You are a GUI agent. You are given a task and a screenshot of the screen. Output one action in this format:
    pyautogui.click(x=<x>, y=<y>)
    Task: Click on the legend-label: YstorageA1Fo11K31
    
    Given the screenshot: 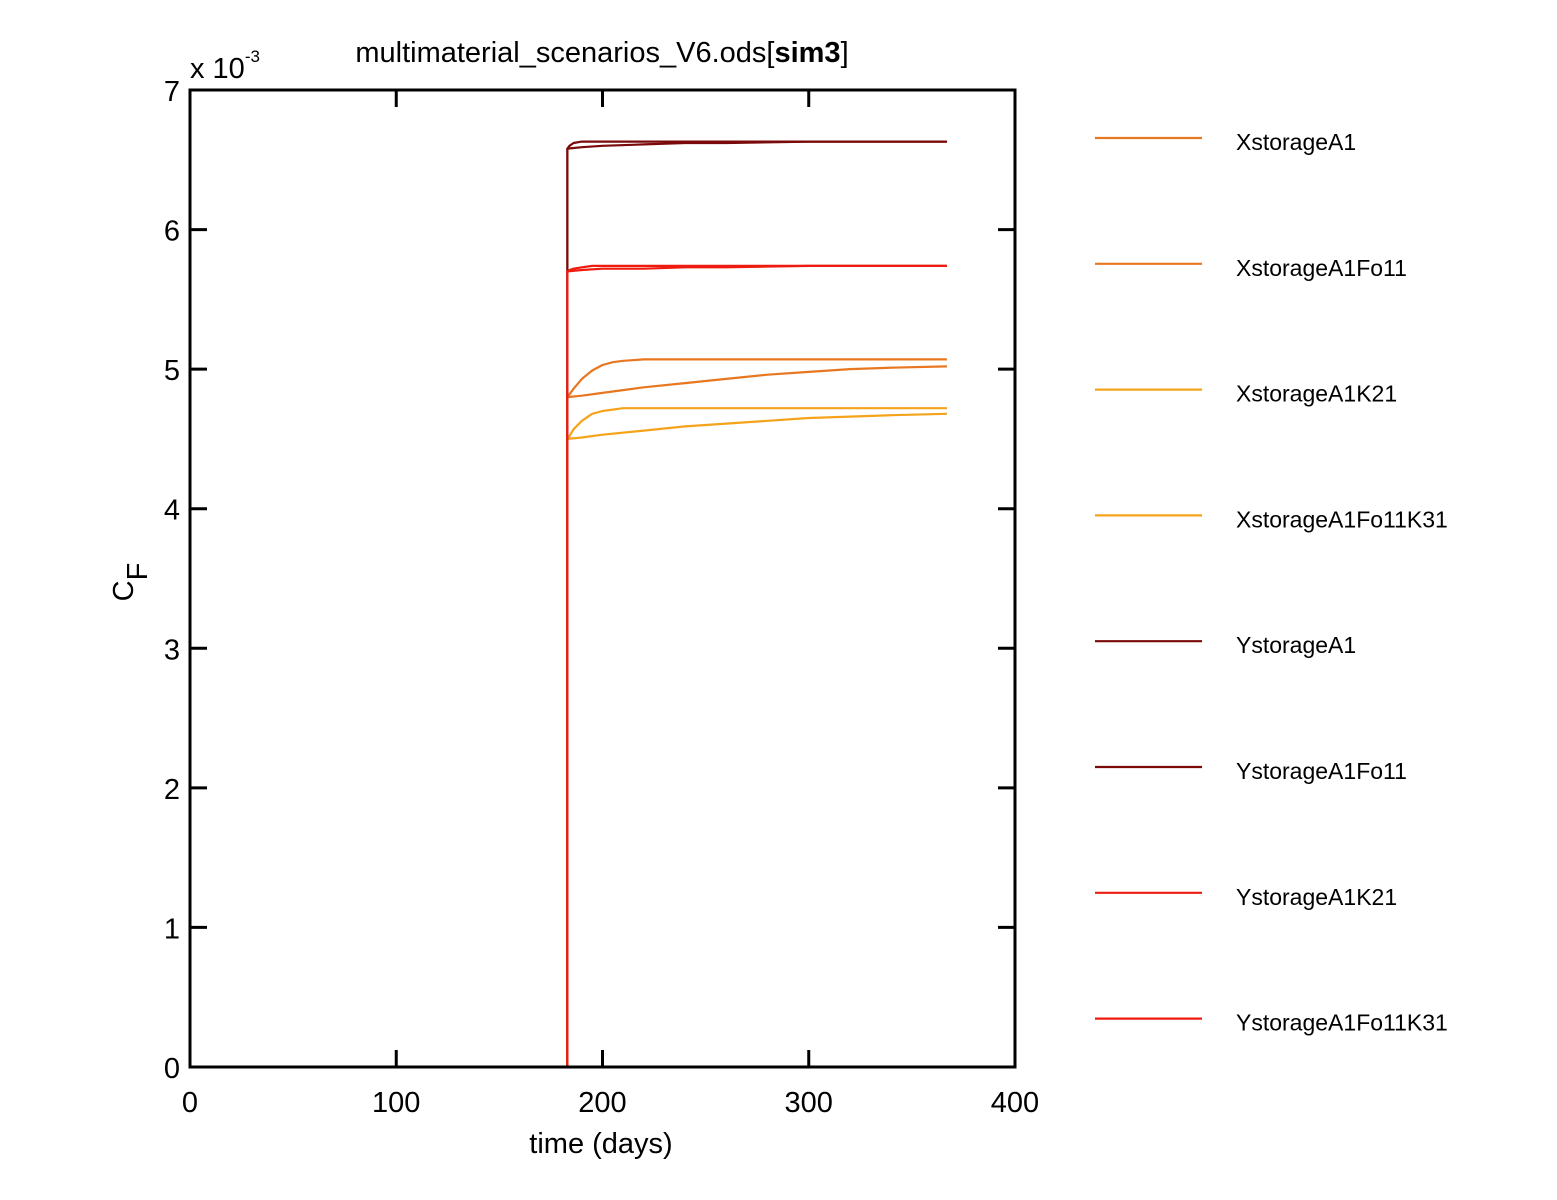 What is the action you would take?
    pyautogui.click(x=1342, y=1023)
    